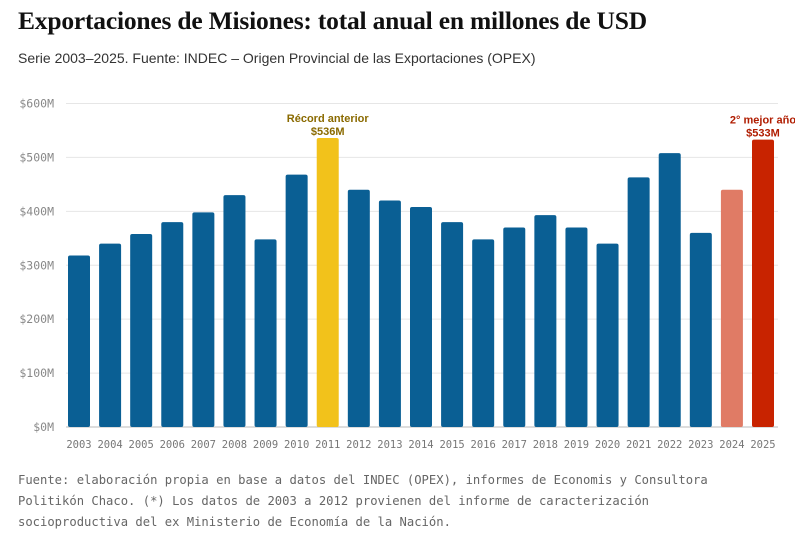 This screenshot has height=545, width=795. What do you see at coordinates (328, 119) in the screenshot?
I see `annotation-label: Récord anterior` at bounding box center [328, 119].